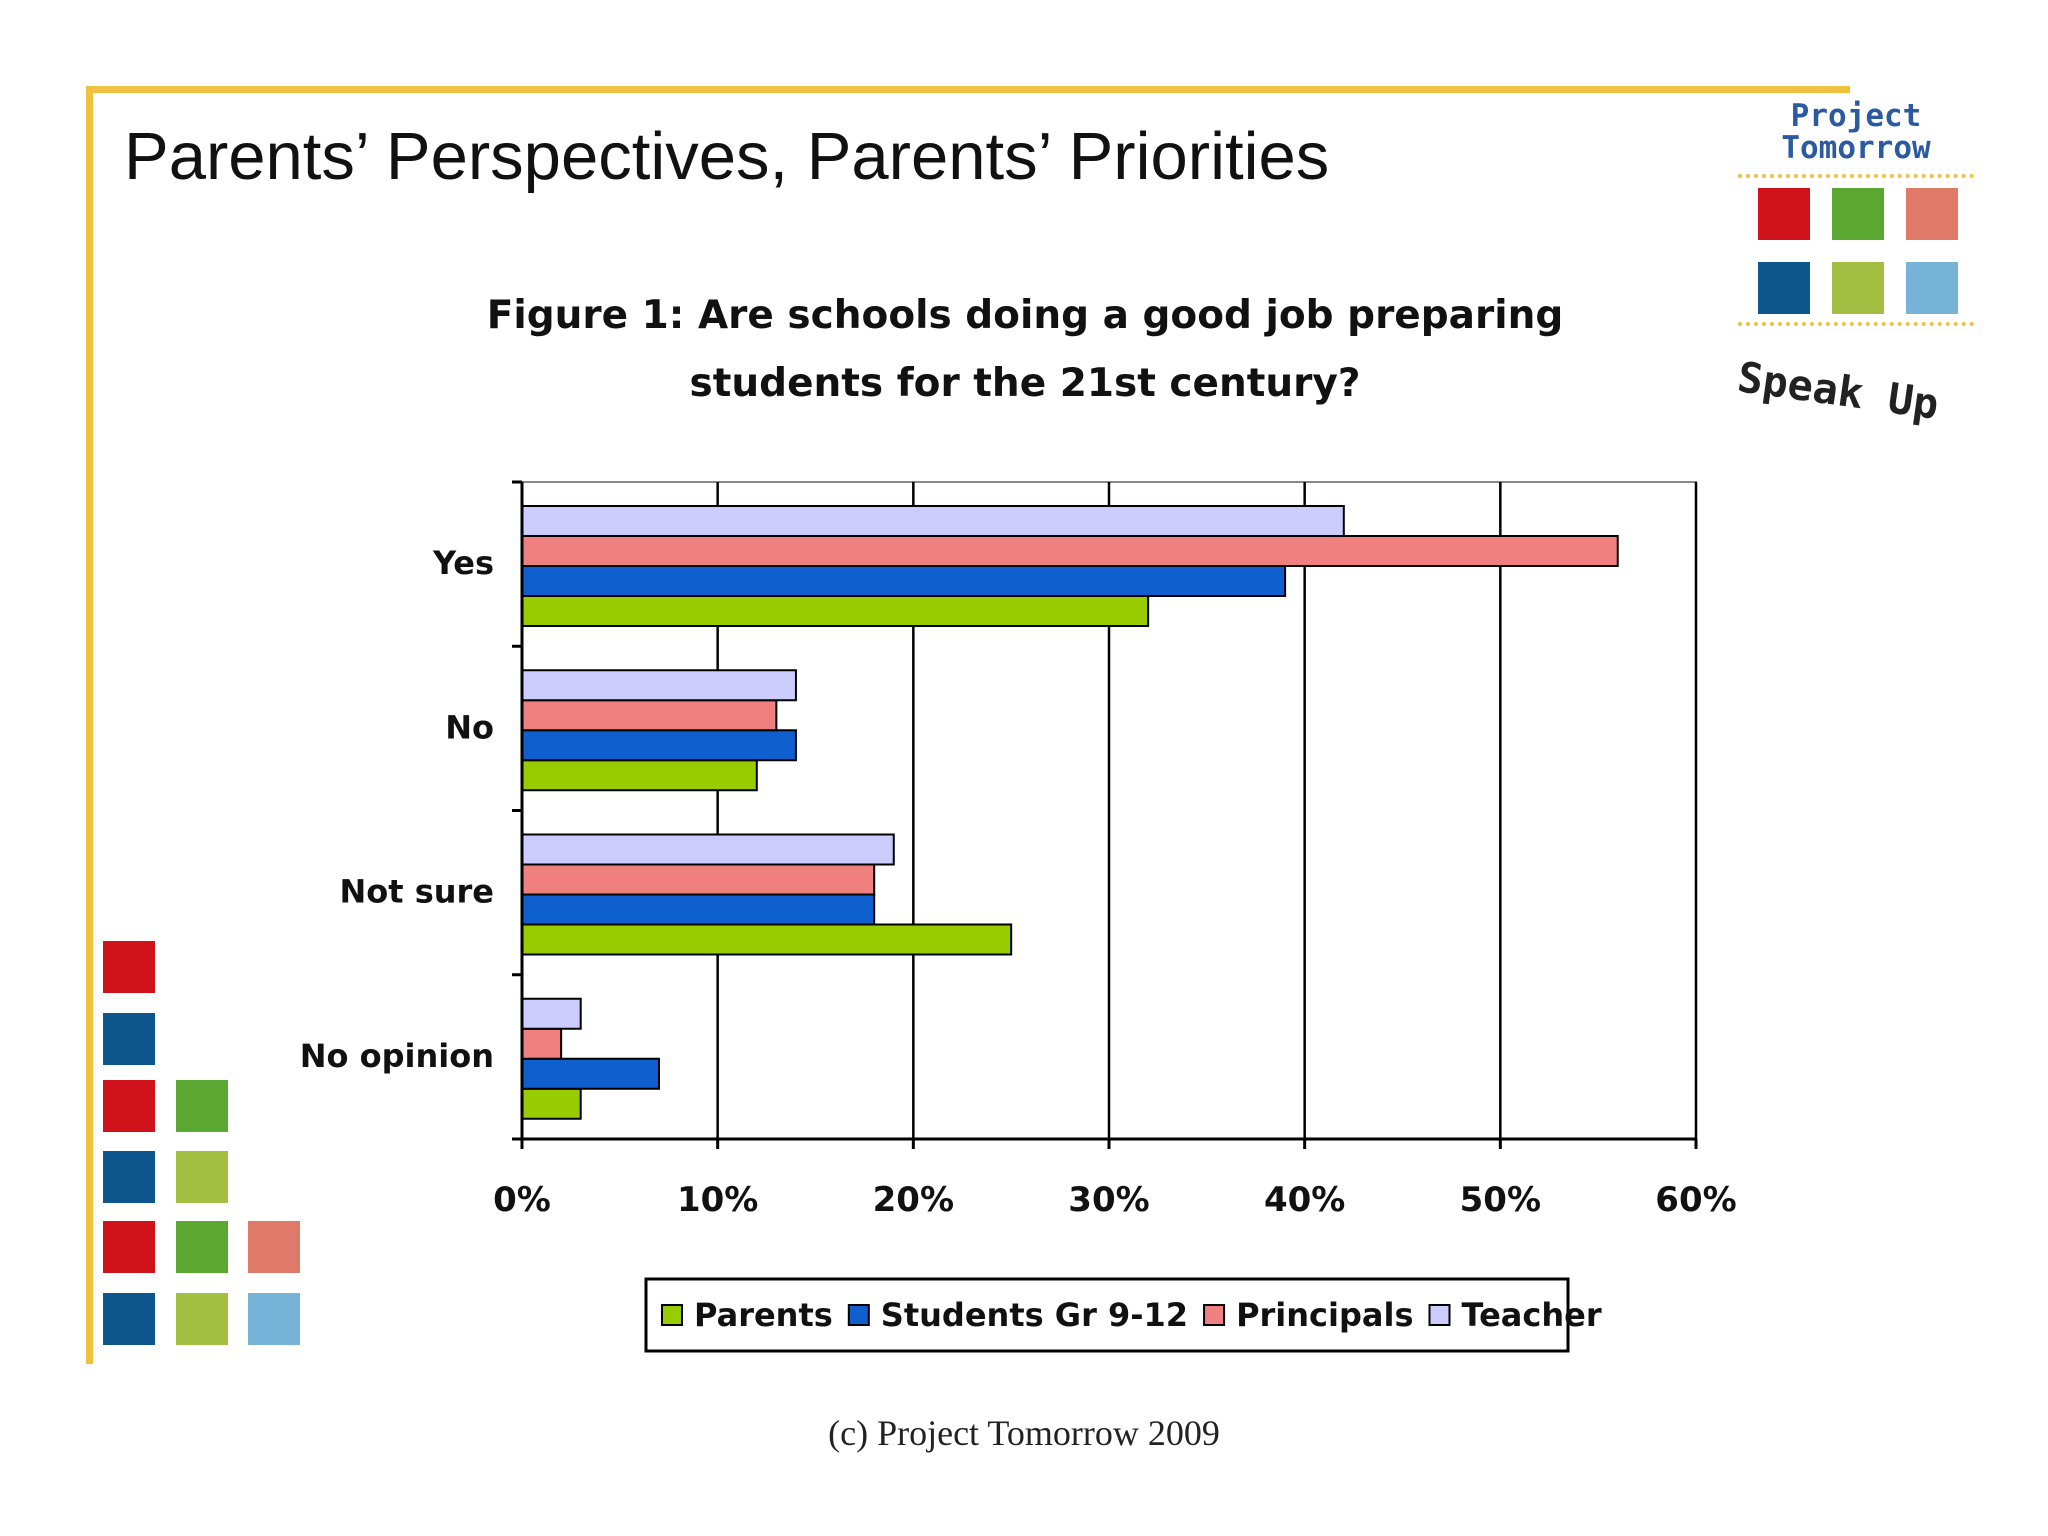  I want to click on y-tick-label: No, so click(469, 727).